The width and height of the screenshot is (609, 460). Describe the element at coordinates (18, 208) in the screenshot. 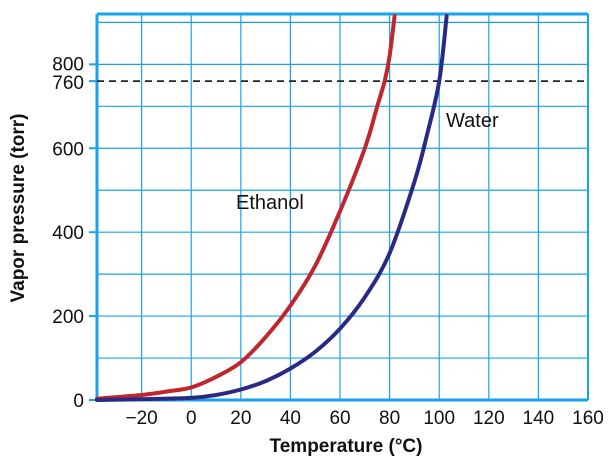

I see `y-axis-title: Vapor pressure (torr)` at that location.